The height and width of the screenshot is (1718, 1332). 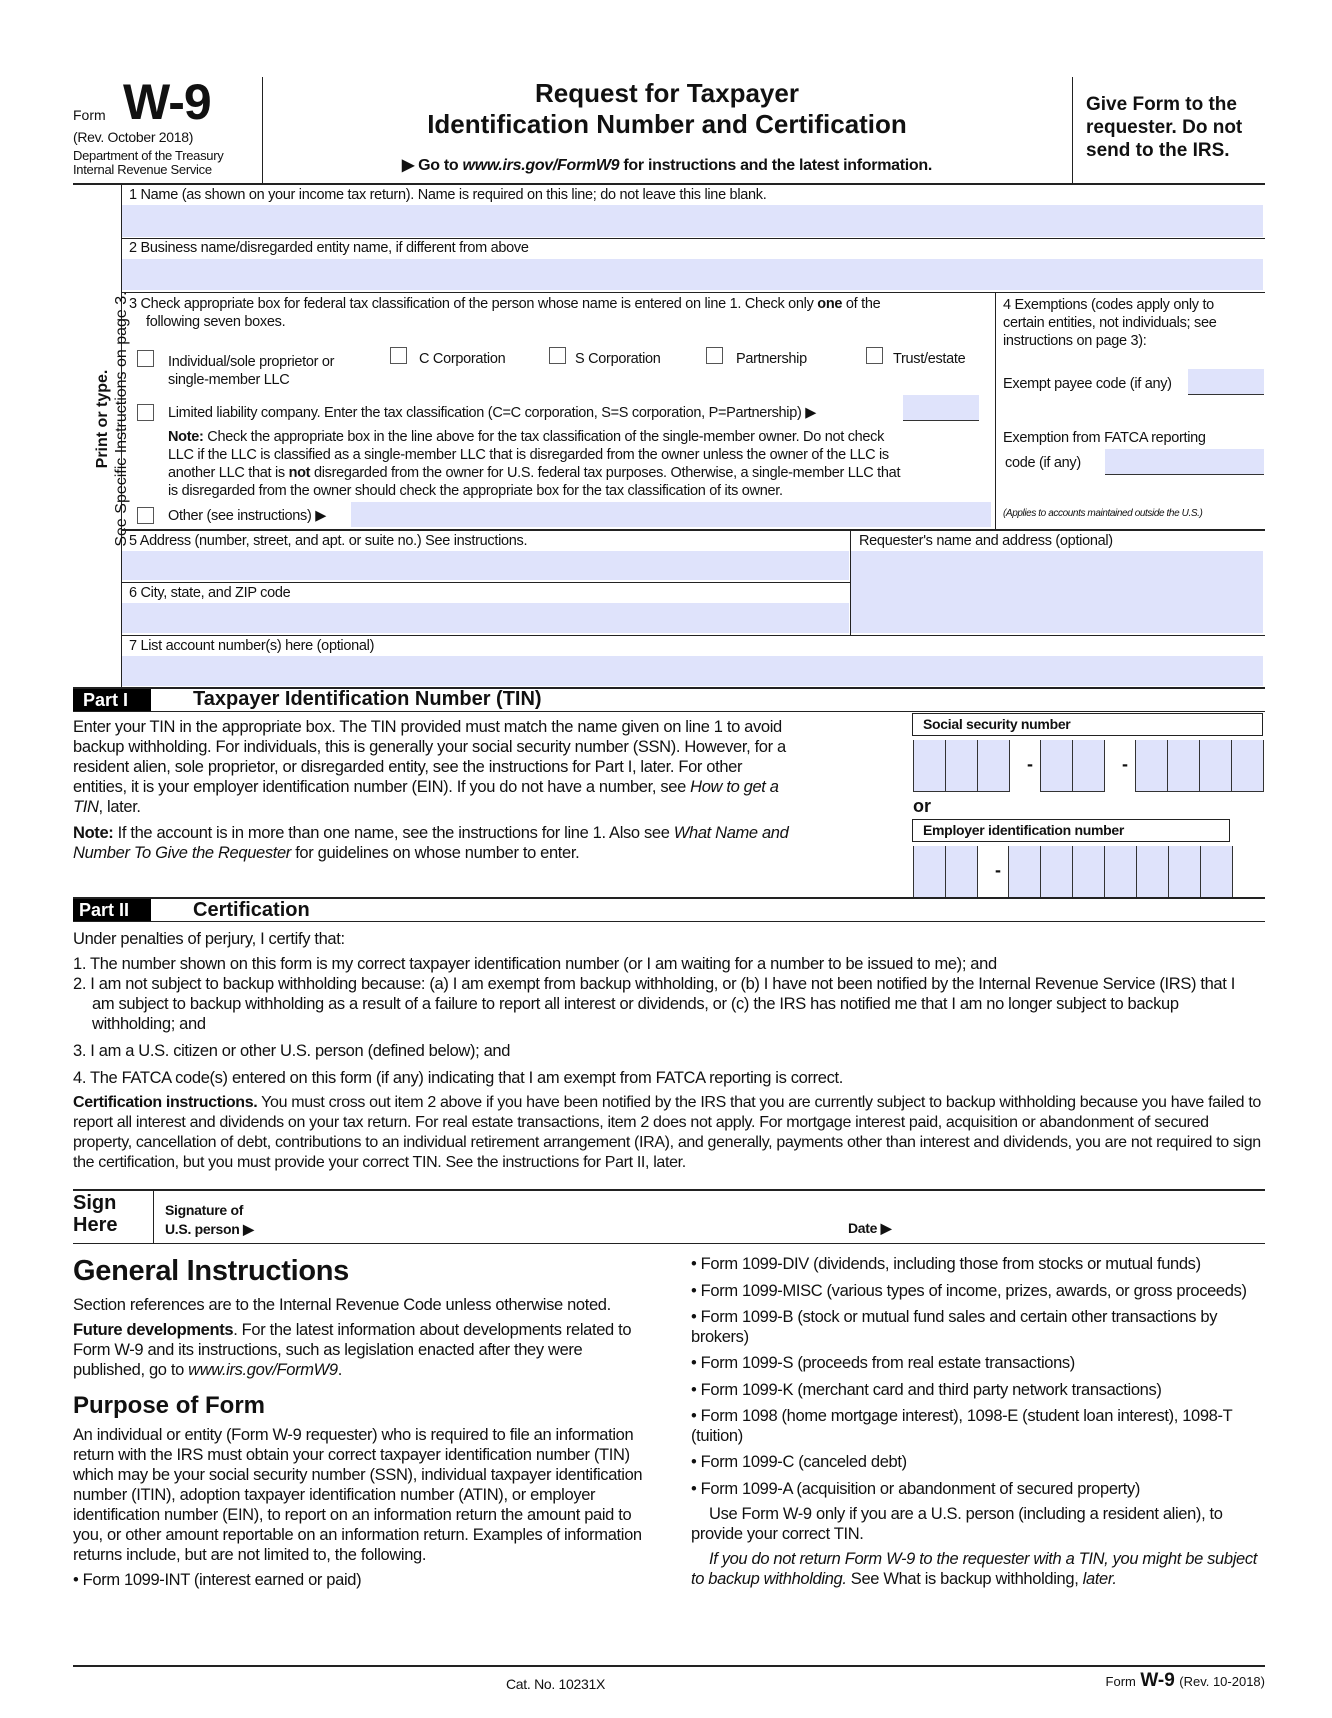 I want to click on individual-checkbox, so click(x=145, y=358).